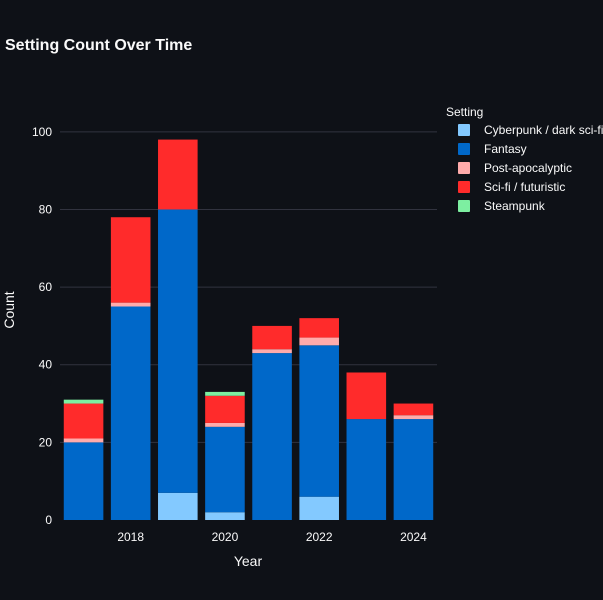  I want to click on y-tick-label: 40, so click(46, 365).